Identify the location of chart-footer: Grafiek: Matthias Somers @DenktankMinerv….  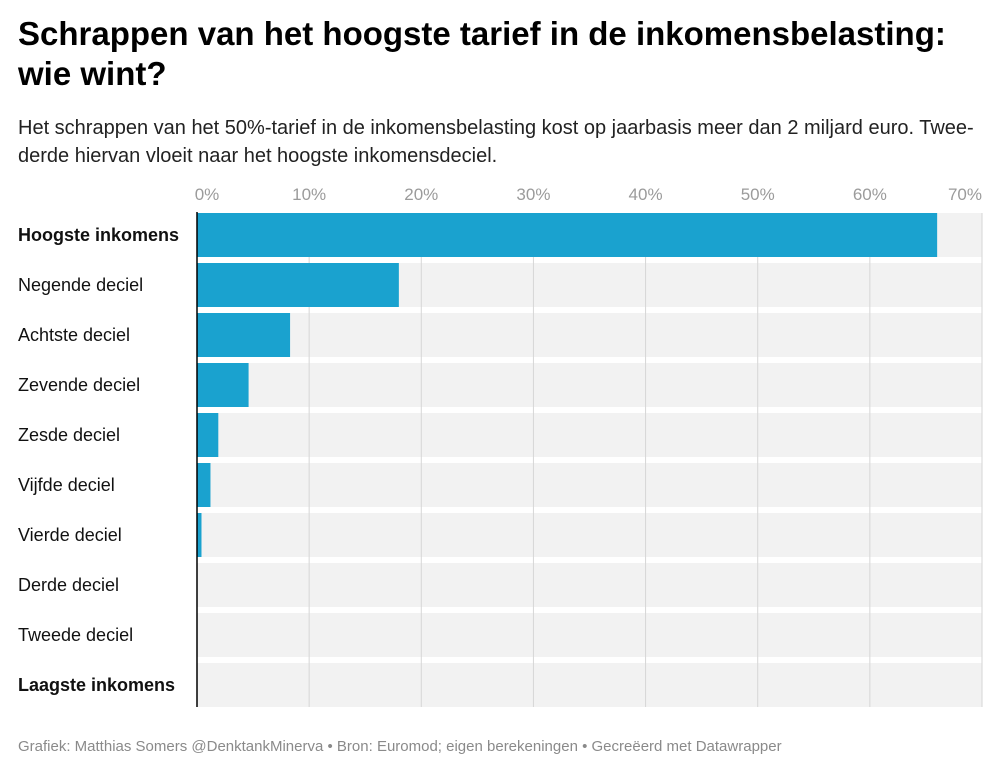
(400, 746).